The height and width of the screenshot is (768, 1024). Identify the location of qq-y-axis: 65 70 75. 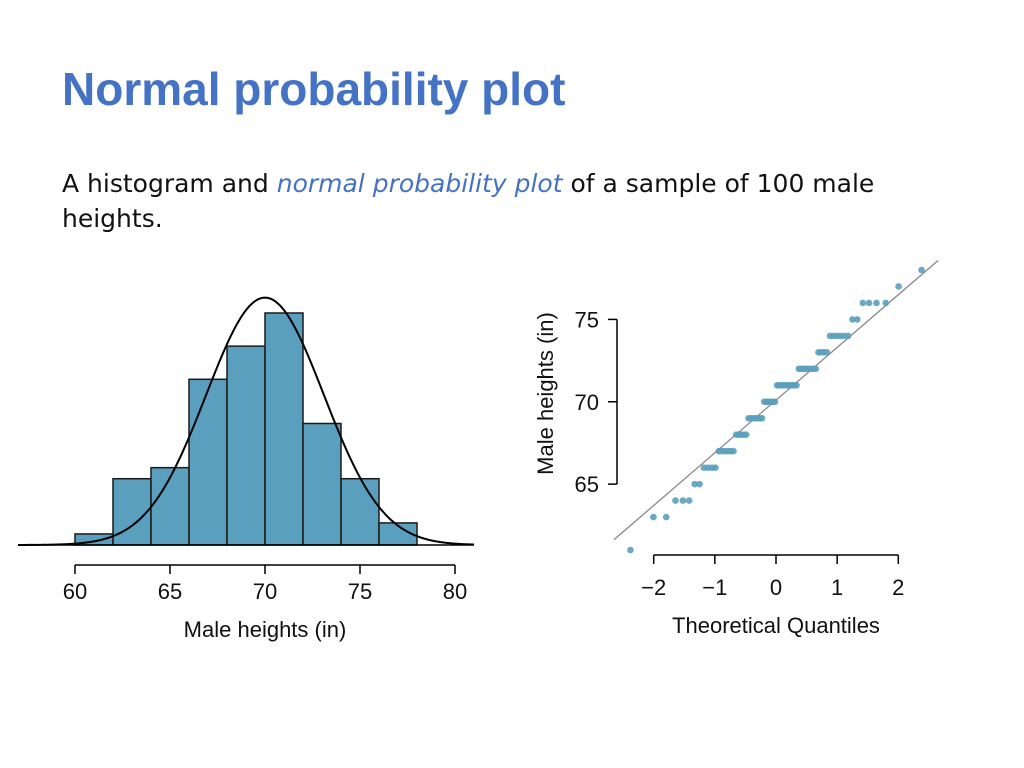
(596, 402).